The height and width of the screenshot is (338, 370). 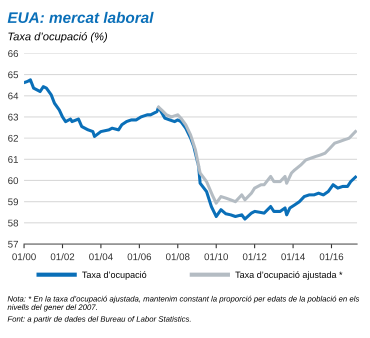 What do you see at coordinates (58, 37) in the screenshot?
I see `chart-subtitle: Taxa d’ocupació (%)` at bounding box center [58, 37].